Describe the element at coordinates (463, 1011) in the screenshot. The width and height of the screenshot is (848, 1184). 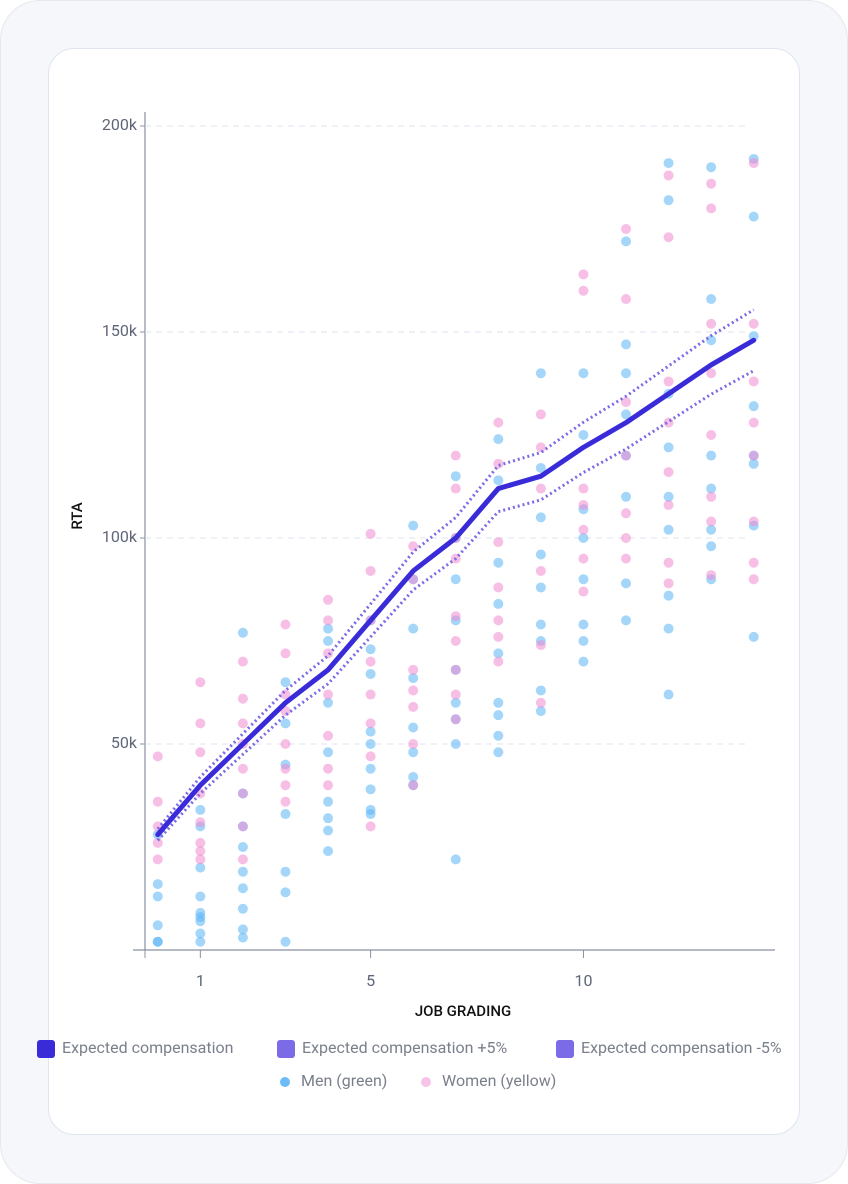
I see `x-axis-label: JOB GRADING` at that location.